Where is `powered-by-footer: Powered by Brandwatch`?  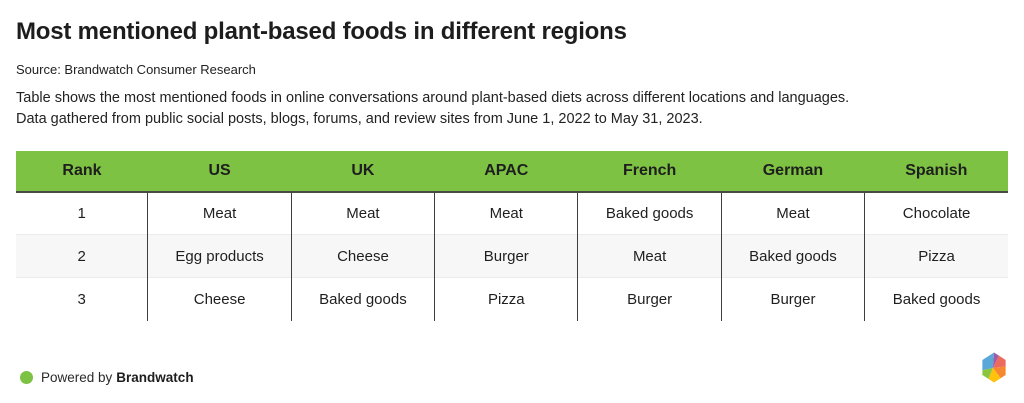
powered-by-footer: Powered by Brandwatch is located at coordinates (107, 377).